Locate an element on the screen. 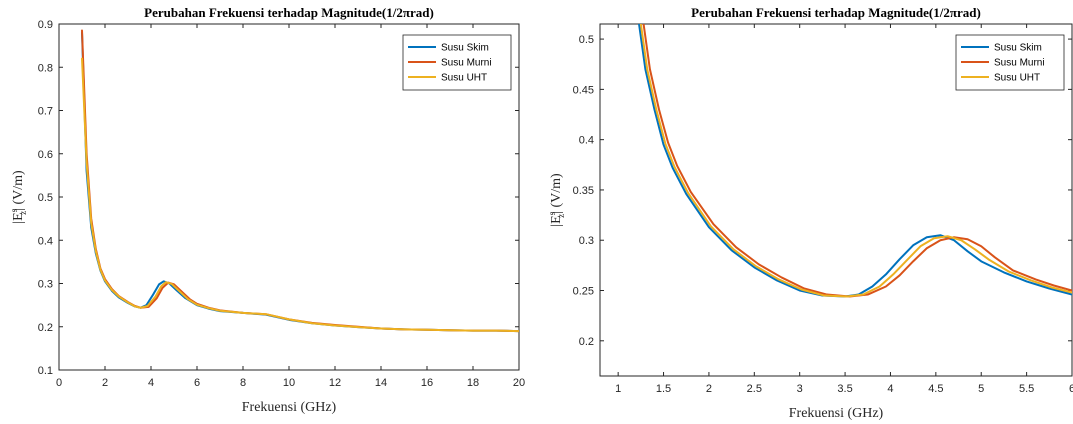 Image resolution: width=1073 pixels, height=424 pixels. x-tick-label: 8 is located at coordinates (243, 383).